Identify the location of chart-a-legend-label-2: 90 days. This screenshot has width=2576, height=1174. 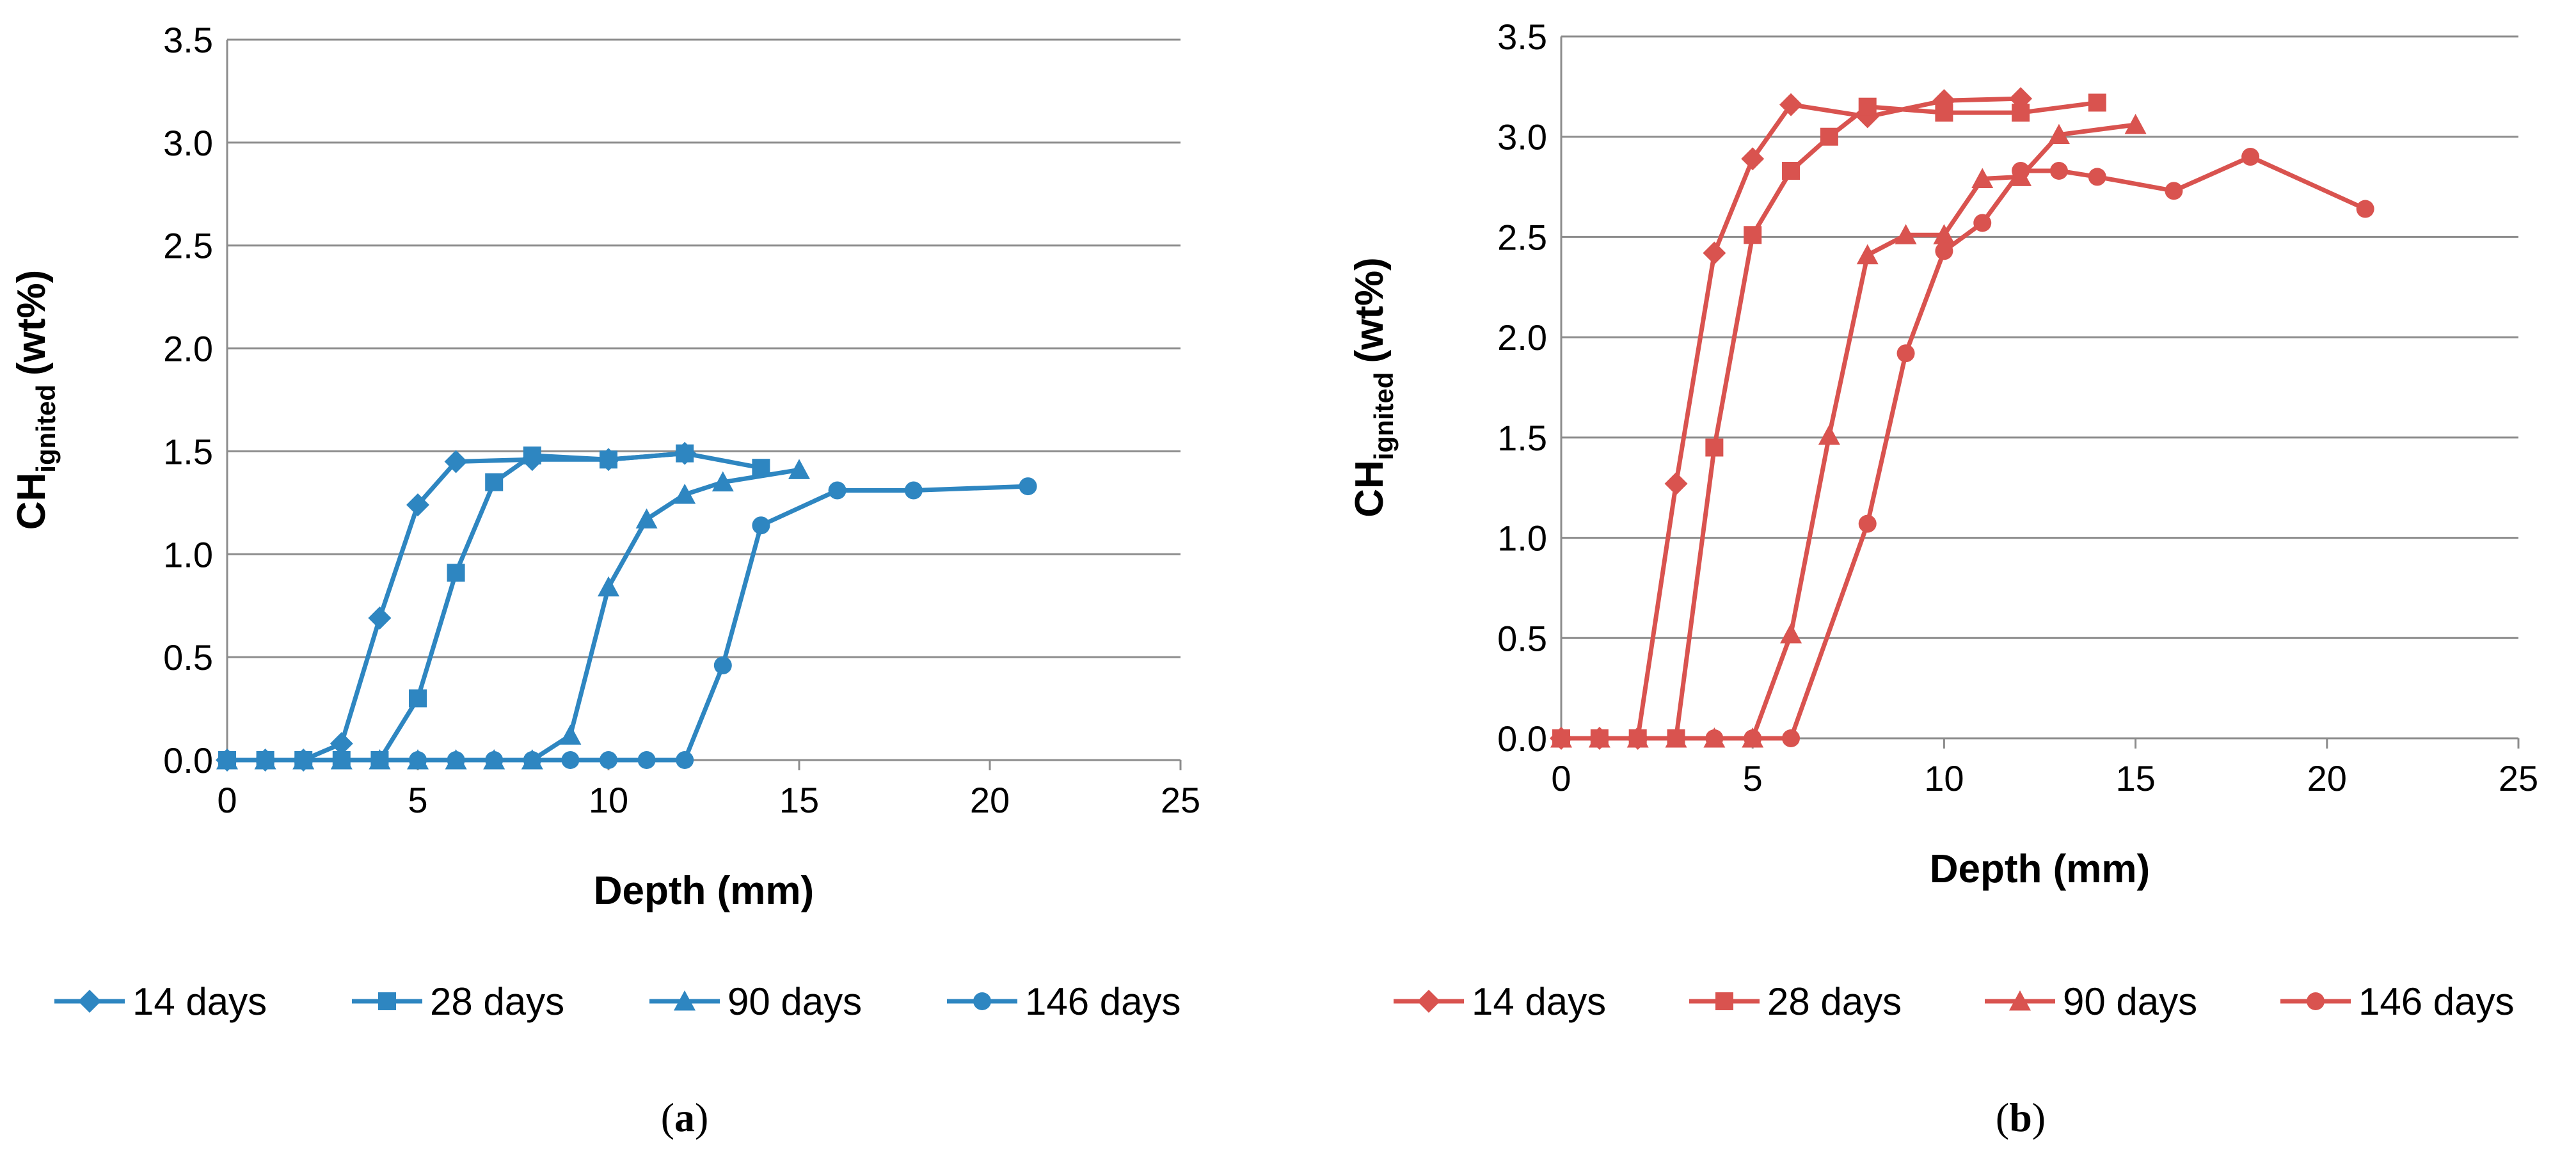
(794, 1001).